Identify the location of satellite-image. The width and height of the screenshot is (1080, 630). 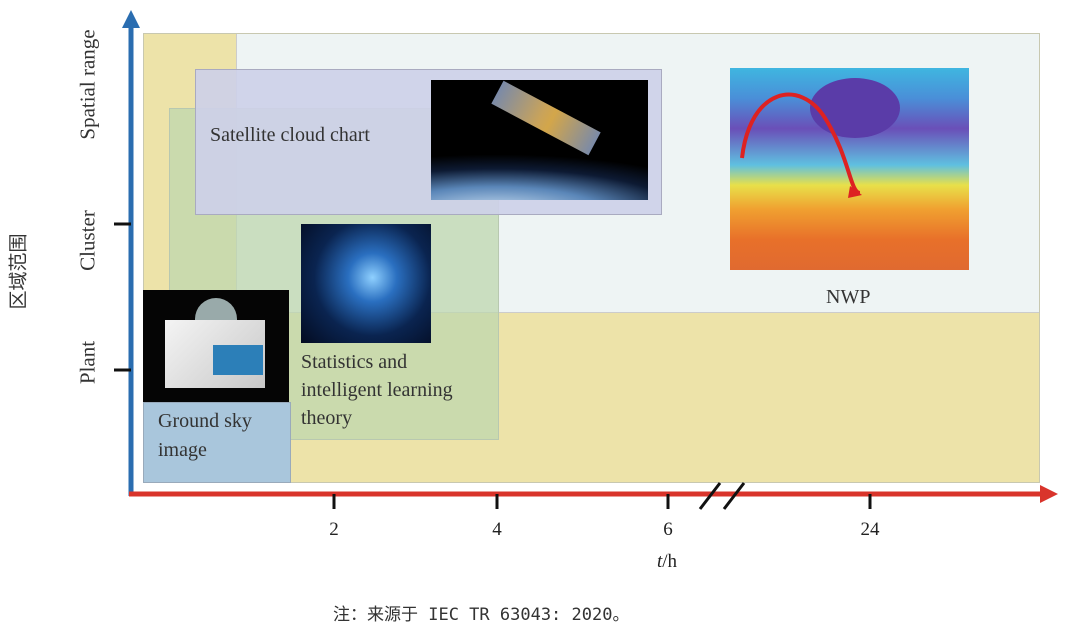
(539, 140).